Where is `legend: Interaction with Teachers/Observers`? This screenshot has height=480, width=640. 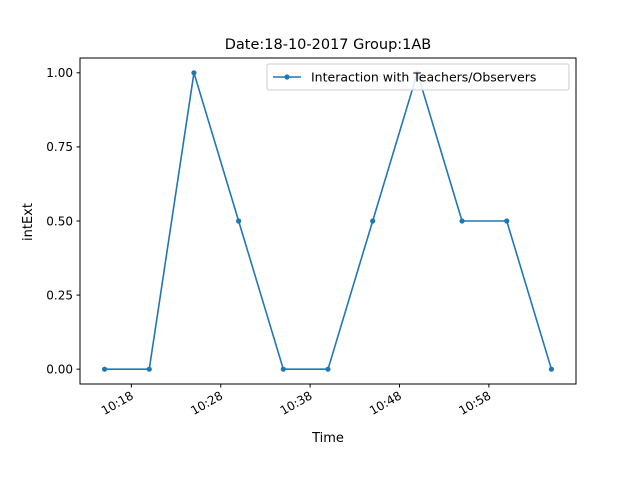 legend: Interaction with Teachers/Observers is located at coordinates (418, 77).